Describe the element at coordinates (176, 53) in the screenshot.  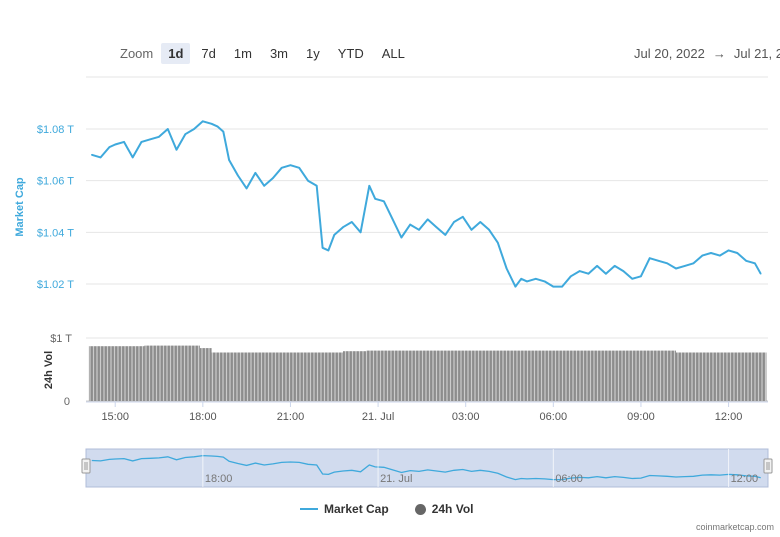
I see `zoom-1d-button: 1d` at that location.